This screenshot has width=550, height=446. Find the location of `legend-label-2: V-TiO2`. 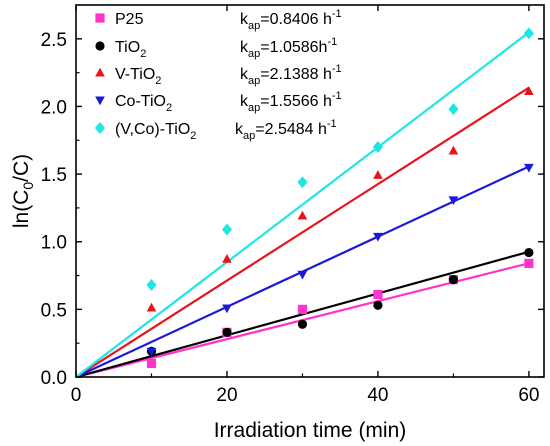

legend-label-2: V-TiO2 is located at coordinates (138, 76).